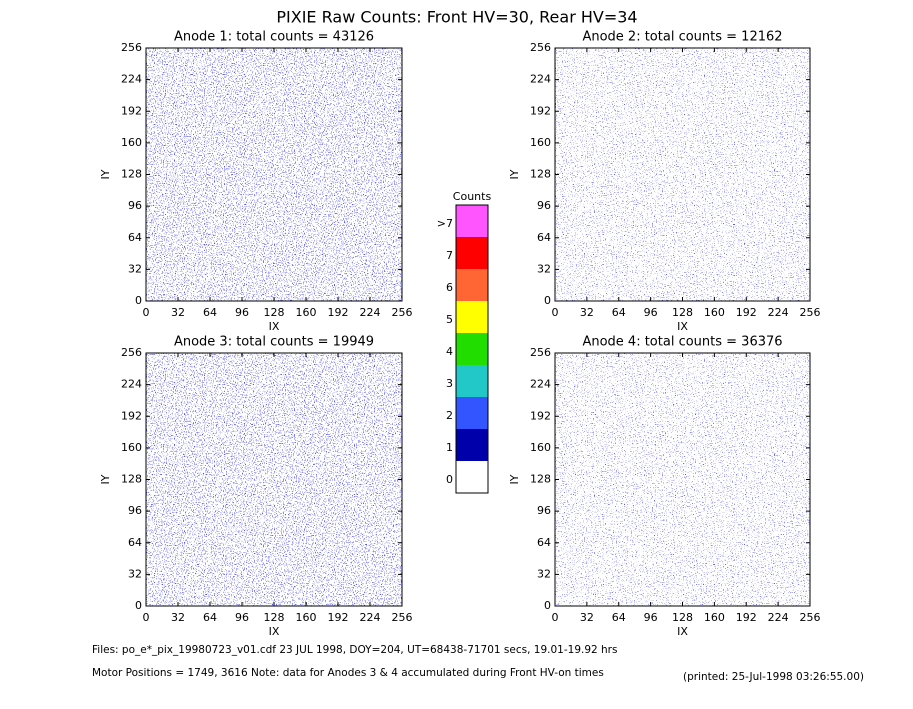 The image size is (913, 709). I want to click on panel-title: Anode 1: total counts = 43126, so click(274, 37).